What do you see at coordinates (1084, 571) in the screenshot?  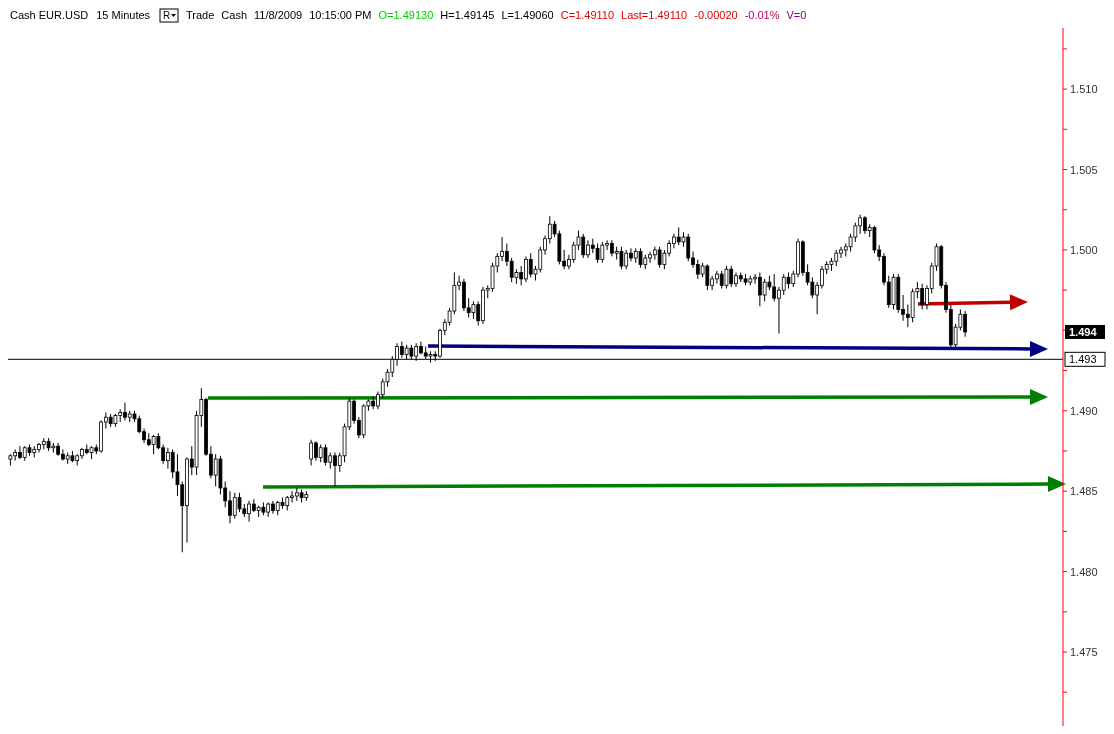 I see `y-tick-label: 1.480` at bounding box center [1084, 571].